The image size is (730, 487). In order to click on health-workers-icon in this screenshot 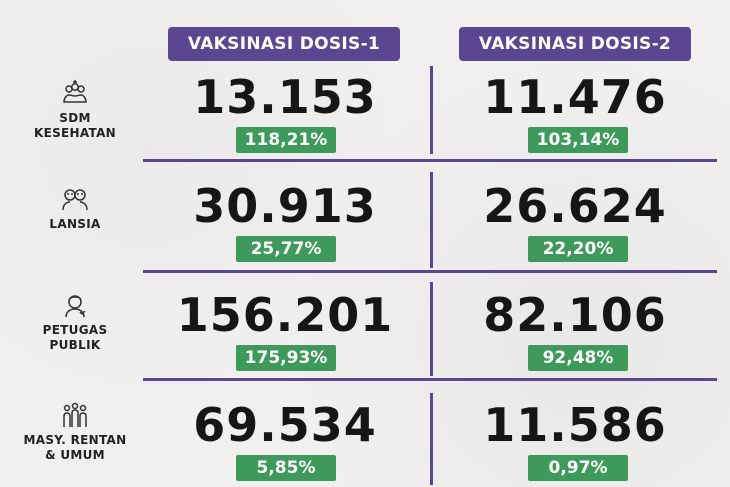, I will do `click(75, 93)`.